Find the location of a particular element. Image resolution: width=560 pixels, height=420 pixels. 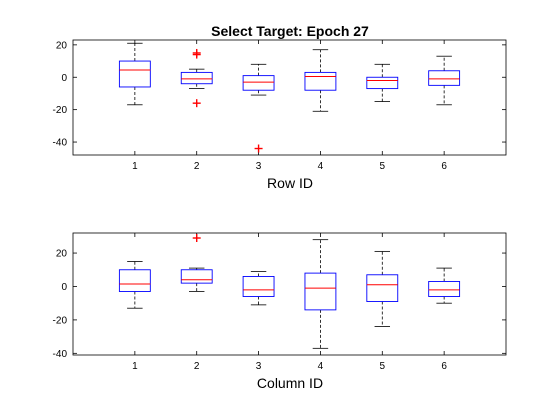

column-id-xlabel: Column ID is located at coordinates (290, 383).